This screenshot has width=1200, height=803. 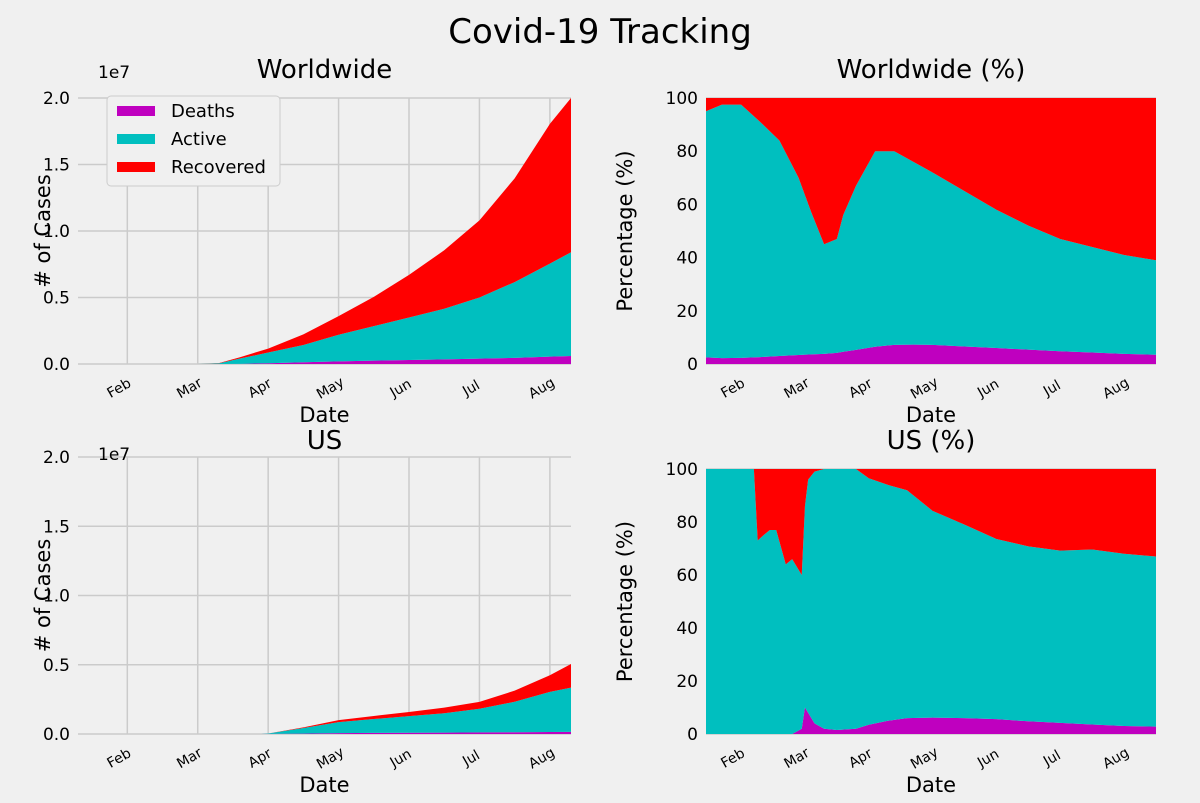 I want to click on area-deaths-us-pct, so click(x=931, y=720).